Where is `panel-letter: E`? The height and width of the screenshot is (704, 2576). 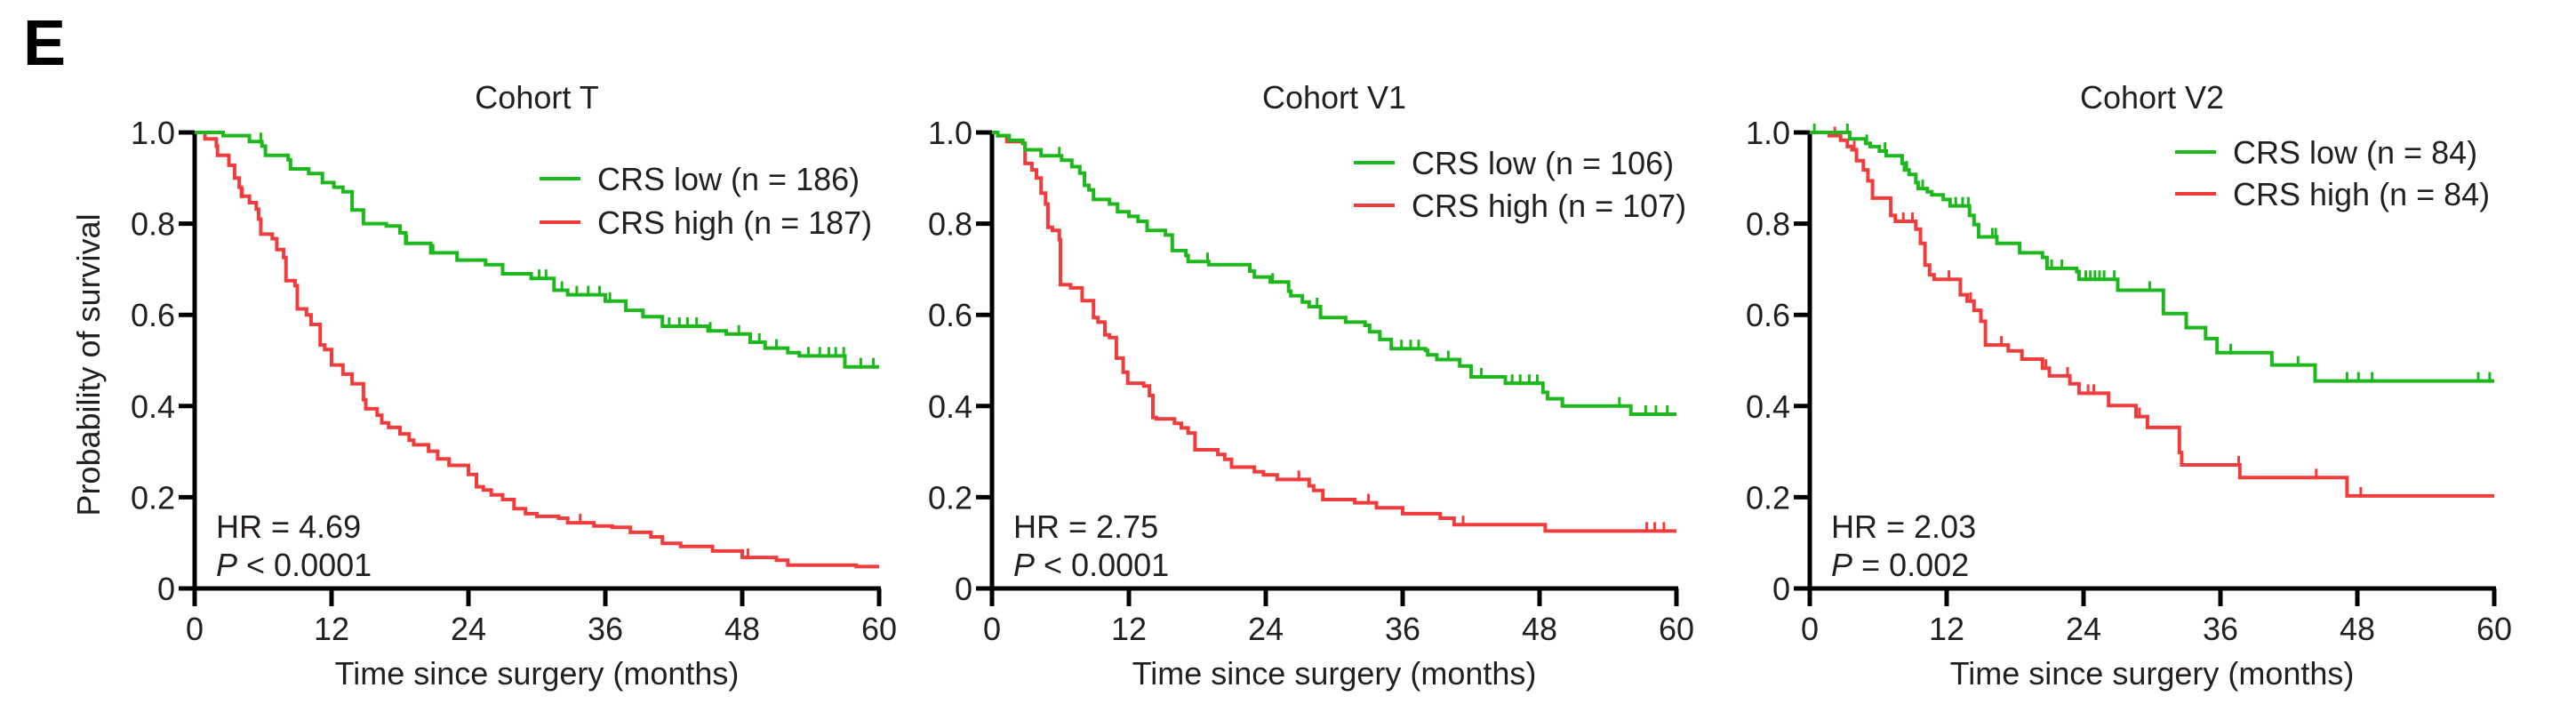 panel-letter: E is located at coordinates (44, 43).